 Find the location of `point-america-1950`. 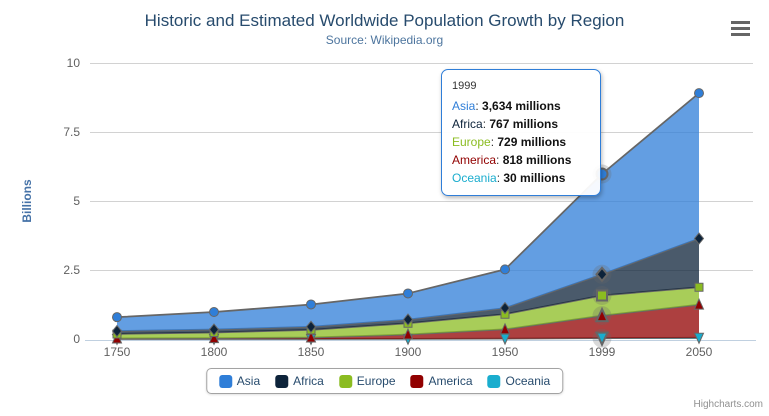

point-america-1950 is located at coordinates (505, 328).